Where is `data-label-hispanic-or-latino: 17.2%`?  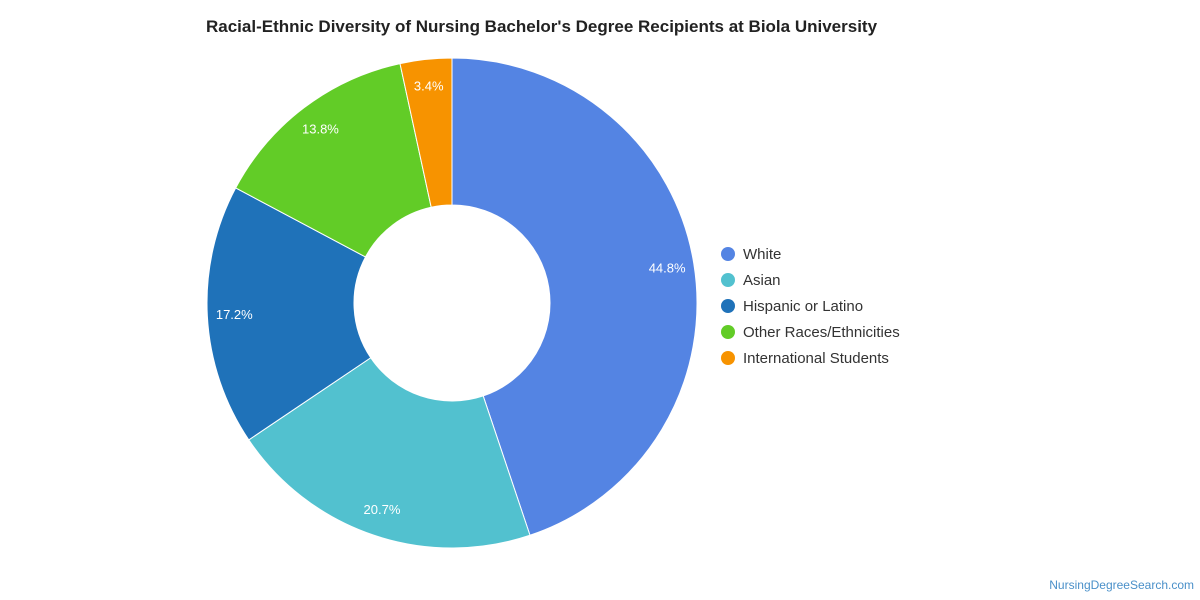 data-label-hispanic-or-latino: 17.2% is located at coordinates (234, 314).